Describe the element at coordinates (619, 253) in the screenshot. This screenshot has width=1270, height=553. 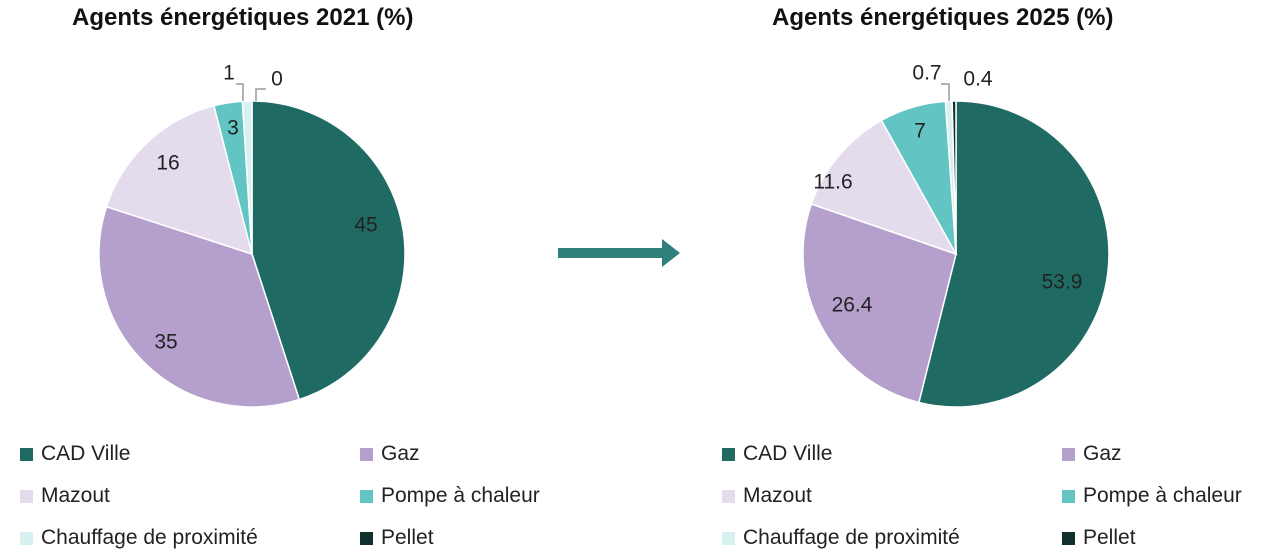
I see `arrow-right-icon` at that location.